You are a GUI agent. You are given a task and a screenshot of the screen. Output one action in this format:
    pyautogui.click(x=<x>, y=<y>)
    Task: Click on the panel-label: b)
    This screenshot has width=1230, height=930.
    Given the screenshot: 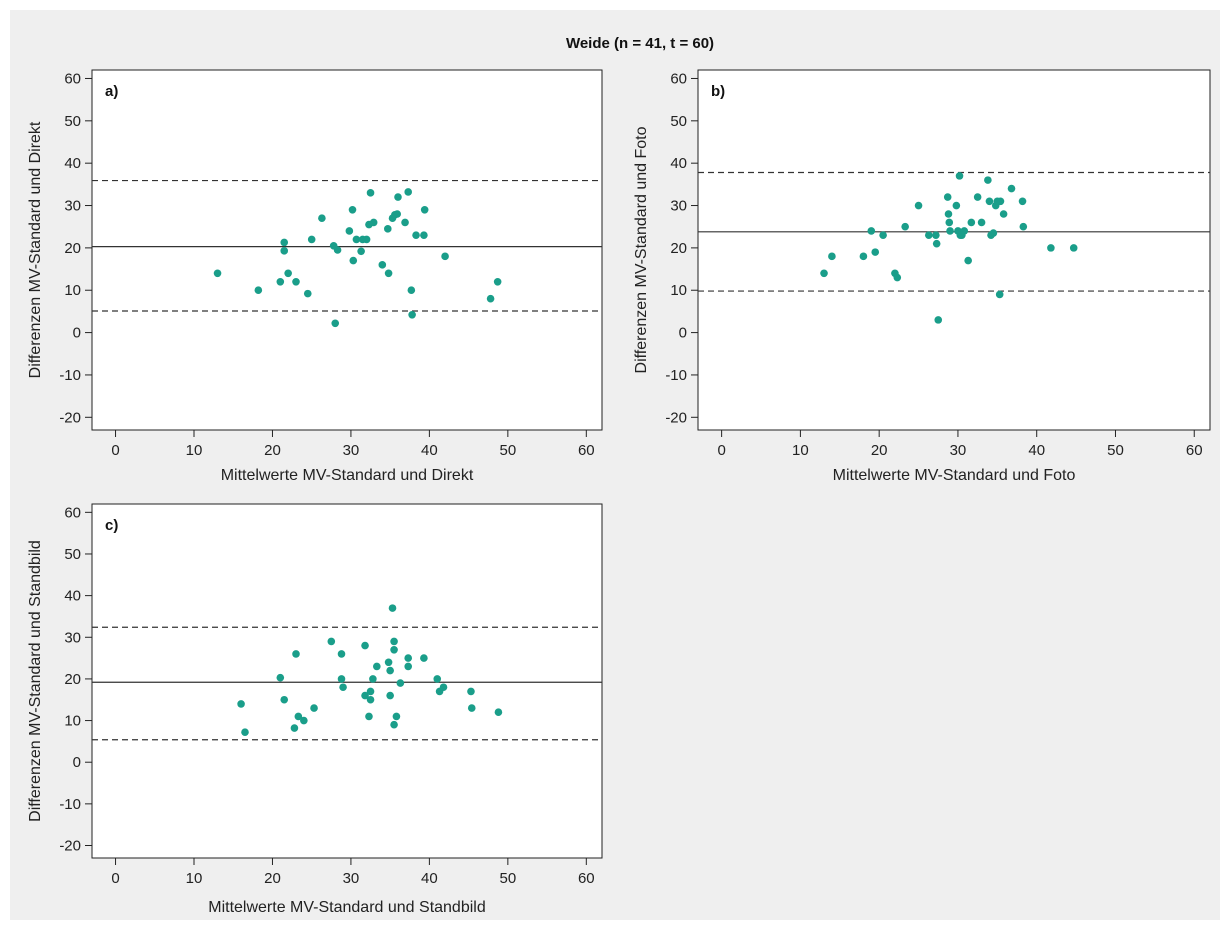 What is the action you would take?
    pyautogui.click(x=718, y=91)
    